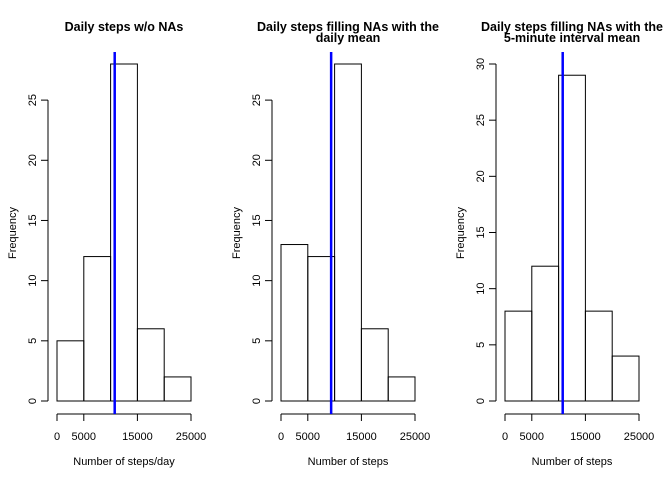 This screenshot has height=485, width=672. I want to click on chart-title: Daily steps w/o NAs, so click(124, 27).